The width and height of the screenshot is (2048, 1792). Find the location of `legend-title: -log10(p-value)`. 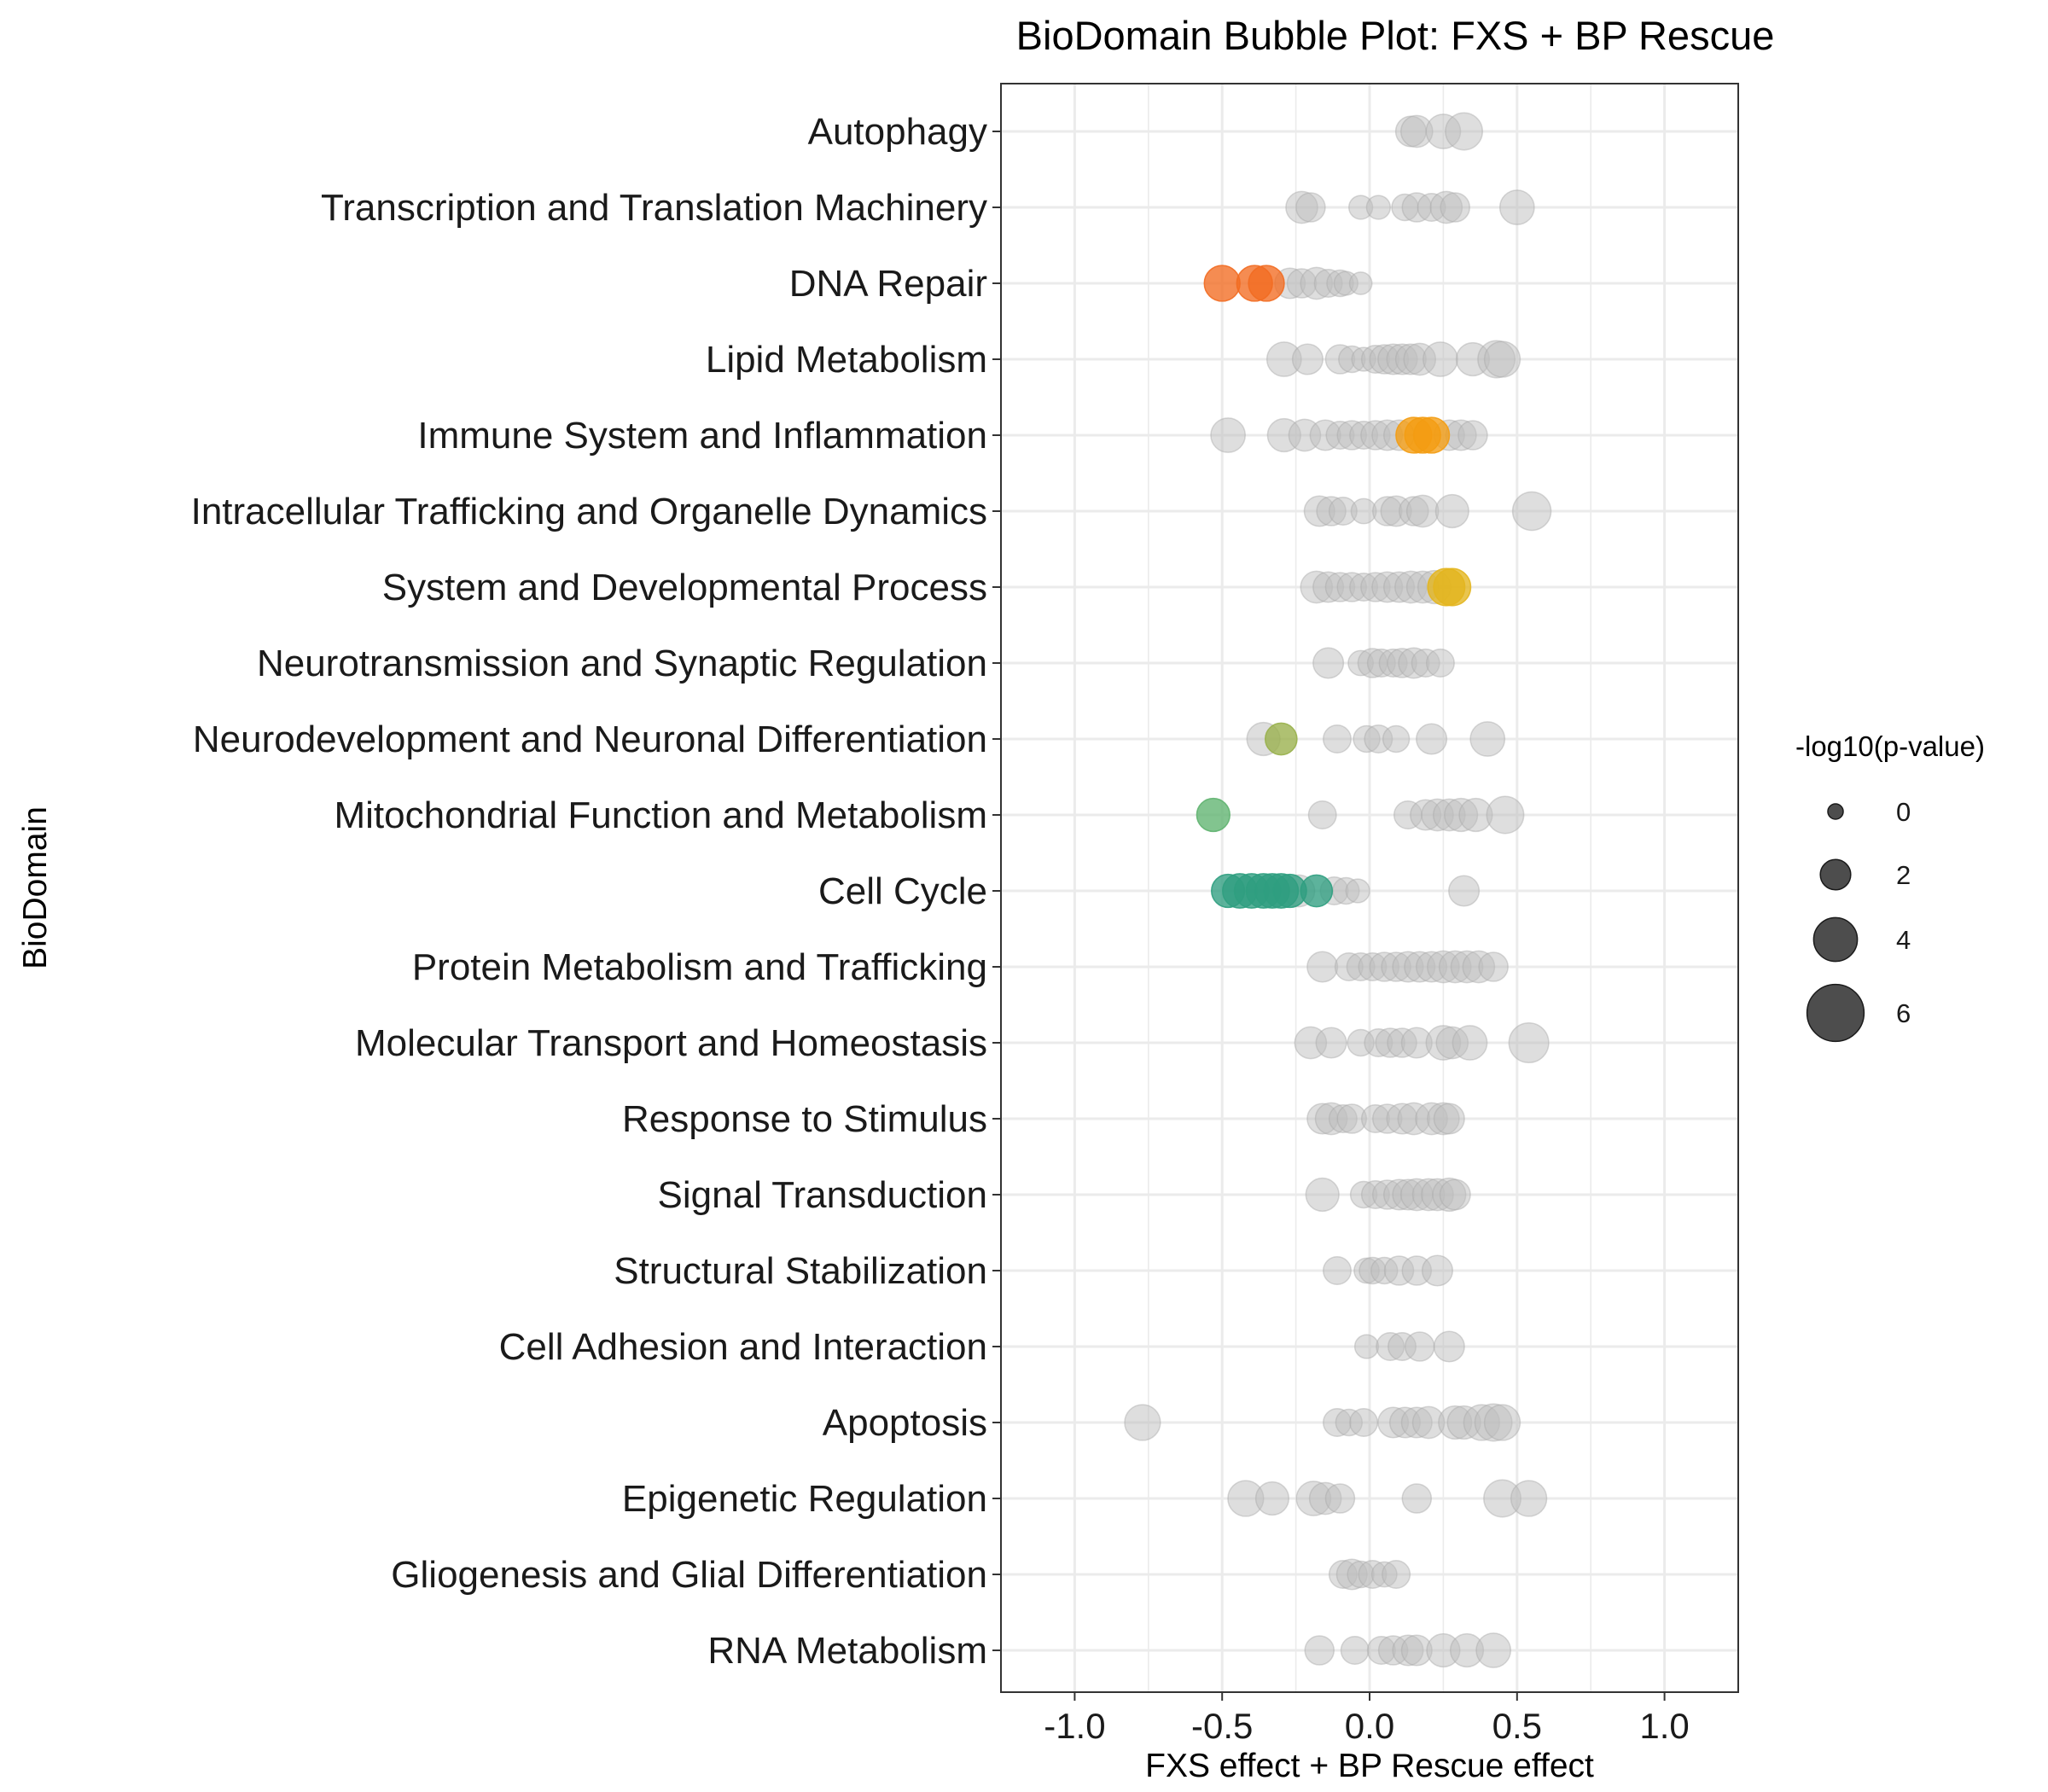

legend-title: -log10(p-value) is located at coordinates (1890, 746).